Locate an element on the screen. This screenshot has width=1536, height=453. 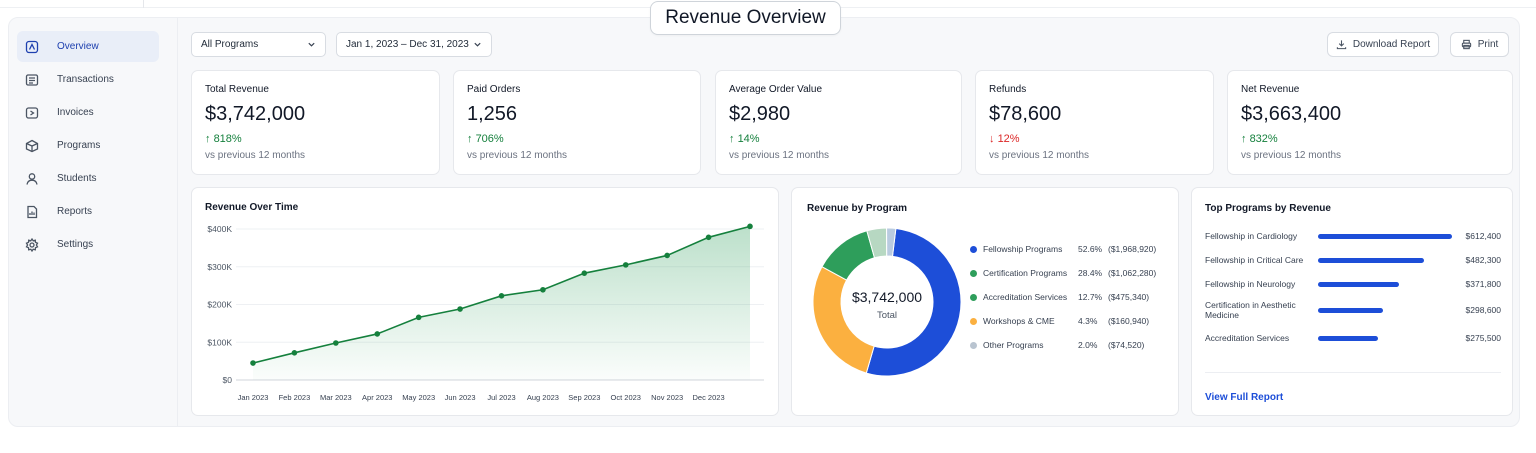
sidebar-item-settings: Settings is located at coordinates (88, 244).